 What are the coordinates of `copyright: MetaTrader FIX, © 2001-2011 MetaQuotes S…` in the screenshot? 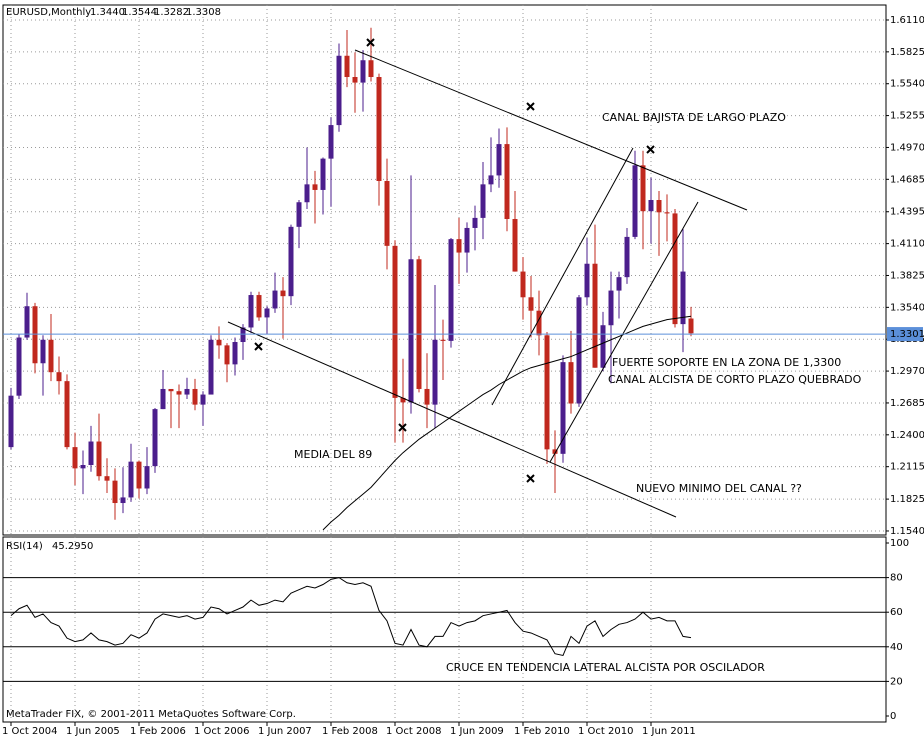 It's located at (151, 714).